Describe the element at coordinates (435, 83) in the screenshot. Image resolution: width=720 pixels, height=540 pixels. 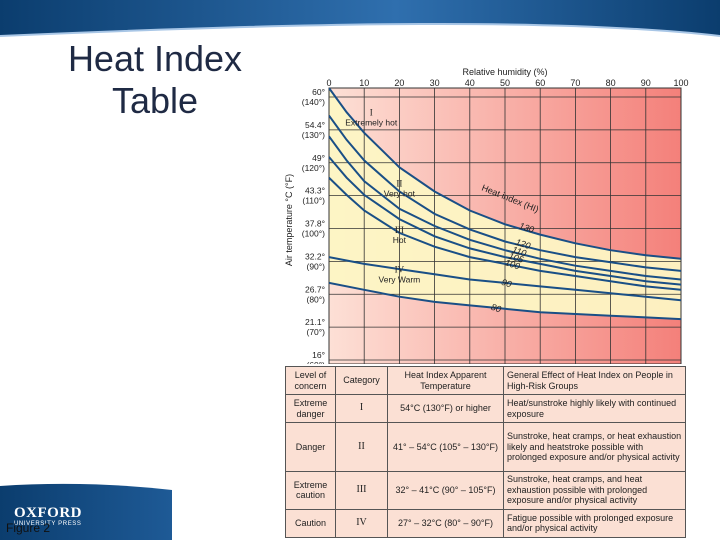
I see `x-tick-label: 30` at that location.